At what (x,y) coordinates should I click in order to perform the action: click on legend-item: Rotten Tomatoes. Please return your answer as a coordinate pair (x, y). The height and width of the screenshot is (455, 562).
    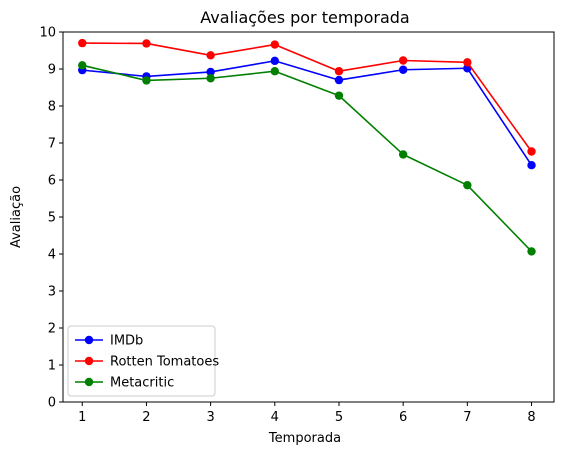
    Looking at the image, I should click on (147, 362).